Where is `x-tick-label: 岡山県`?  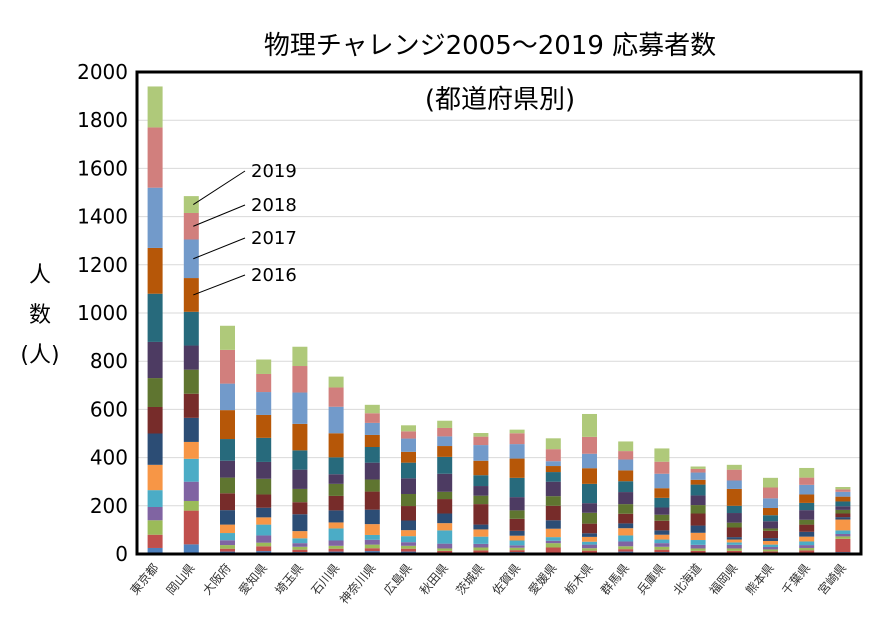 x-tick-label: 岡山県 is located at coordinates (181, 579).